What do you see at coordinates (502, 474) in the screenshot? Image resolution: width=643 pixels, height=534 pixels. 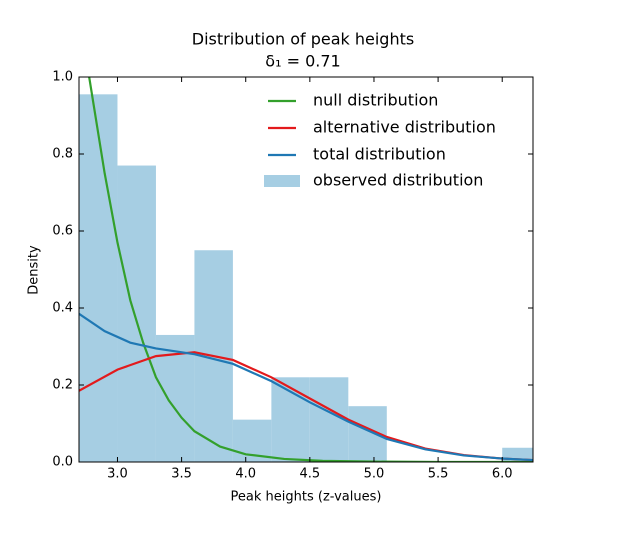 I see `x-tick-label: 6.0` at bounding box center [502, 474].